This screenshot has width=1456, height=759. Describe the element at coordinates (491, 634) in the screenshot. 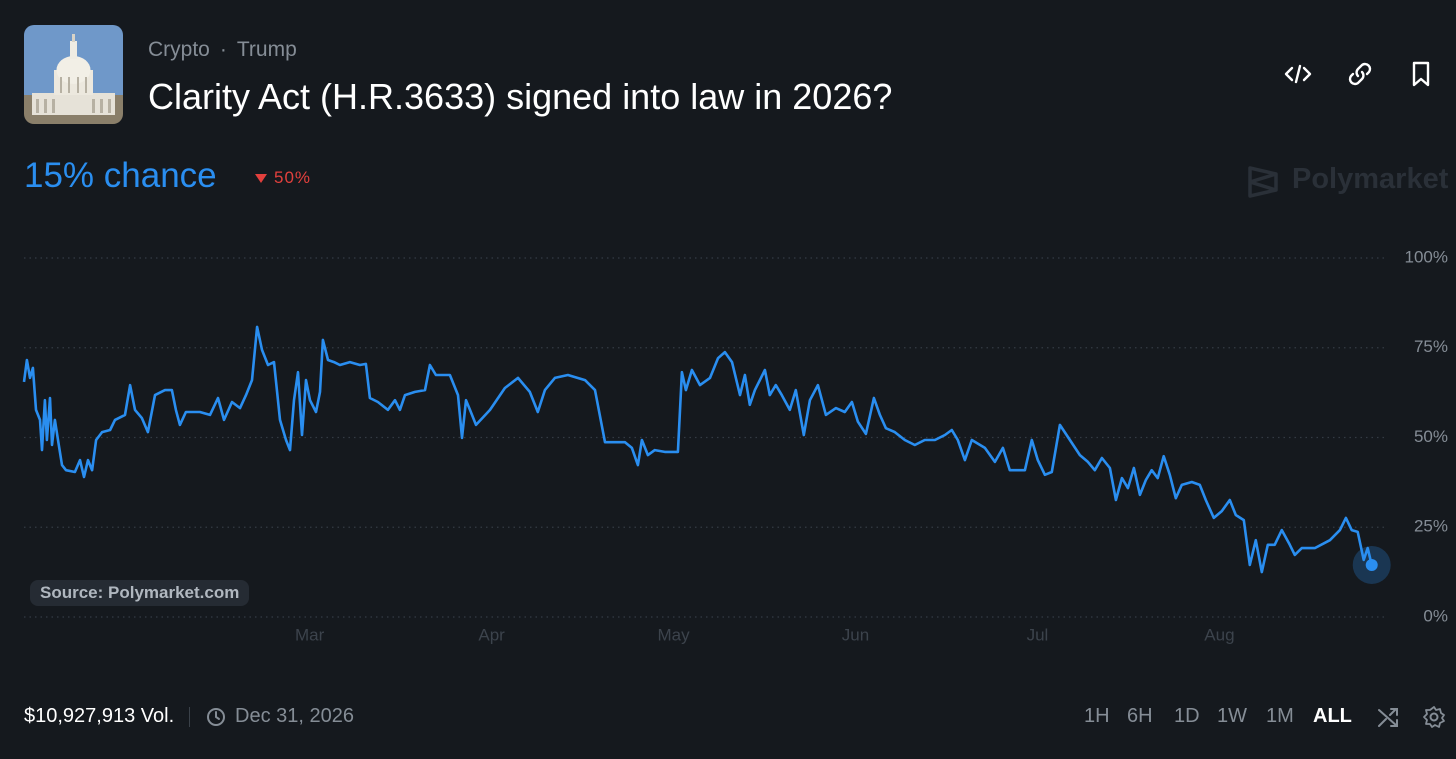

I see `x-tick-label: Apr` at that location.